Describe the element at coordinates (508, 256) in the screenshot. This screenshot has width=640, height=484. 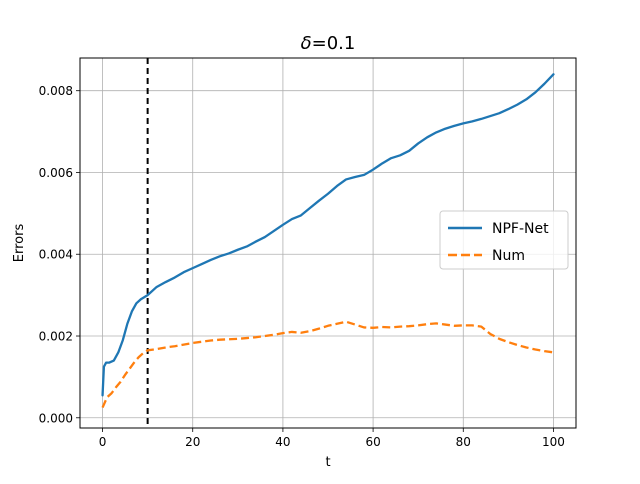
I see `legend-label-num: Num` at that location.